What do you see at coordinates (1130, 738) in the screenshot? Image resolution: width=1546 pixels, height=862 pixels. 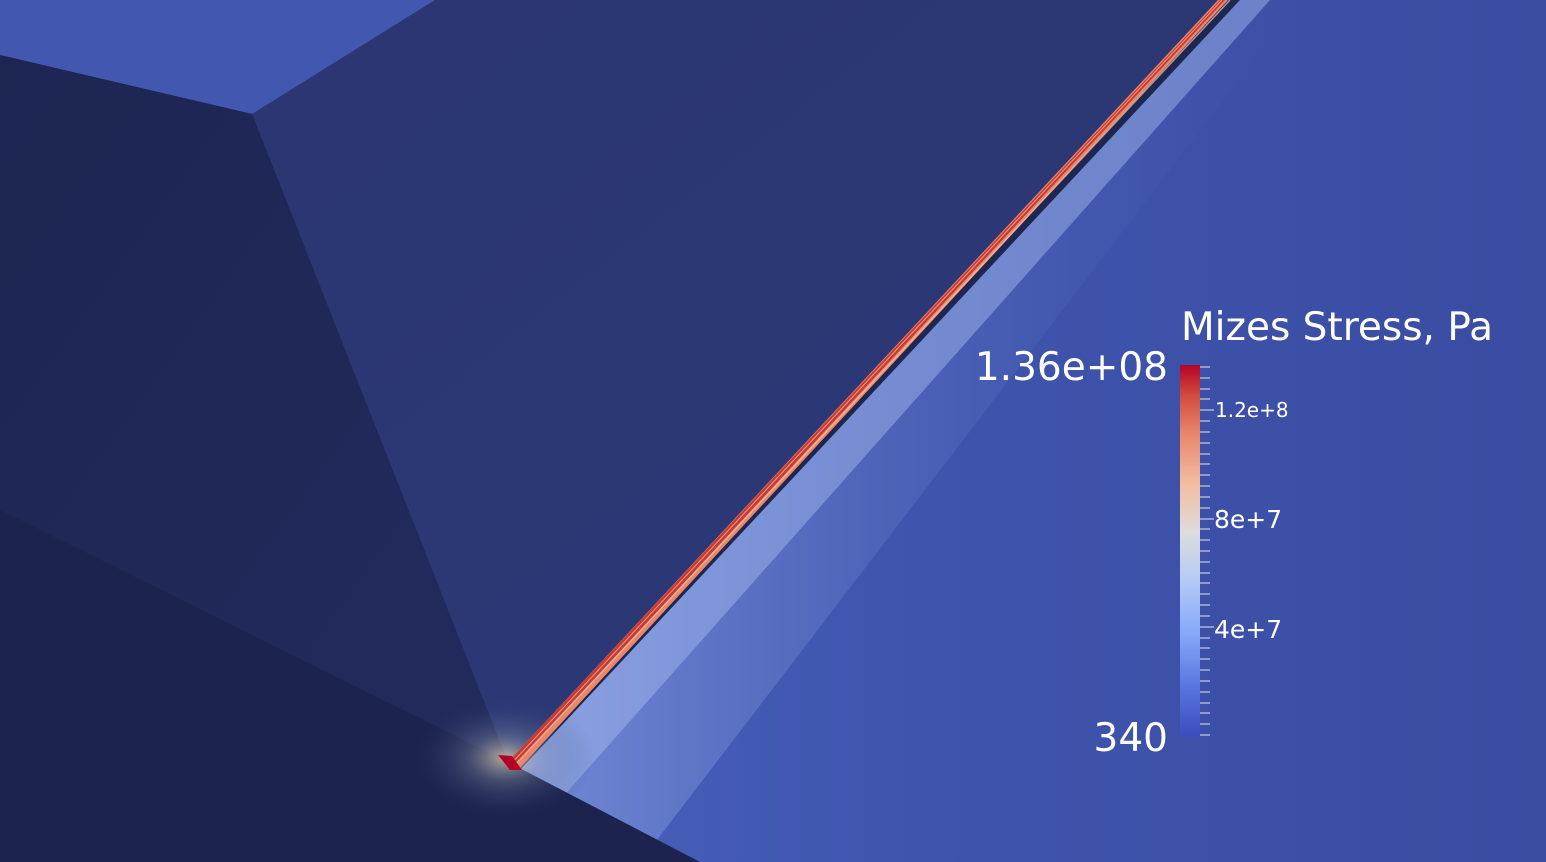 I see `legend-min-label: 340` at bounding box center [1130, 738].